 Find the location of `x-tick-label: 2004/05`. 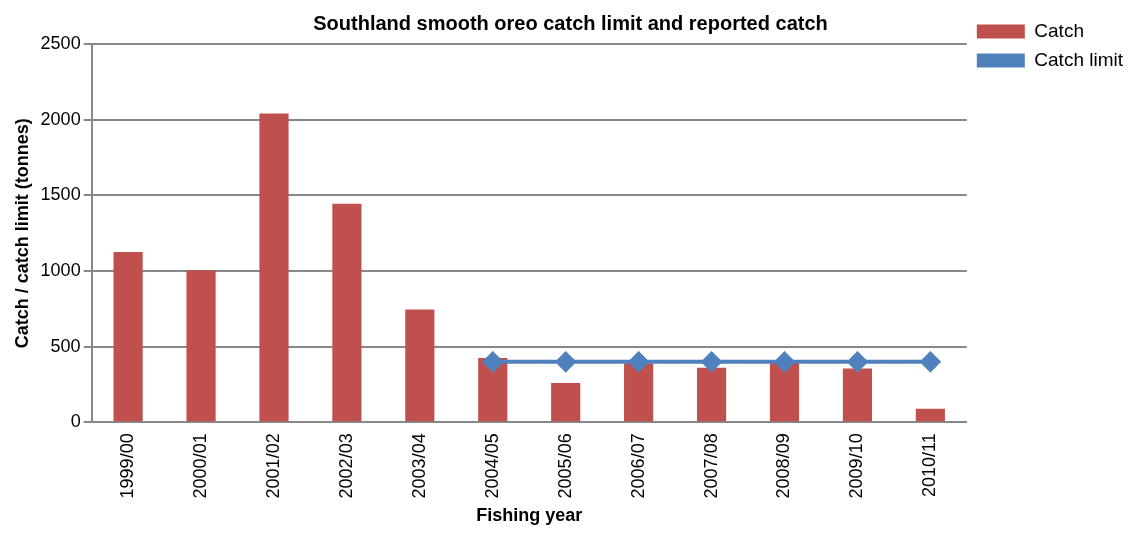

x-tick-label: 2004/05 is located at coordinates (491, 466).